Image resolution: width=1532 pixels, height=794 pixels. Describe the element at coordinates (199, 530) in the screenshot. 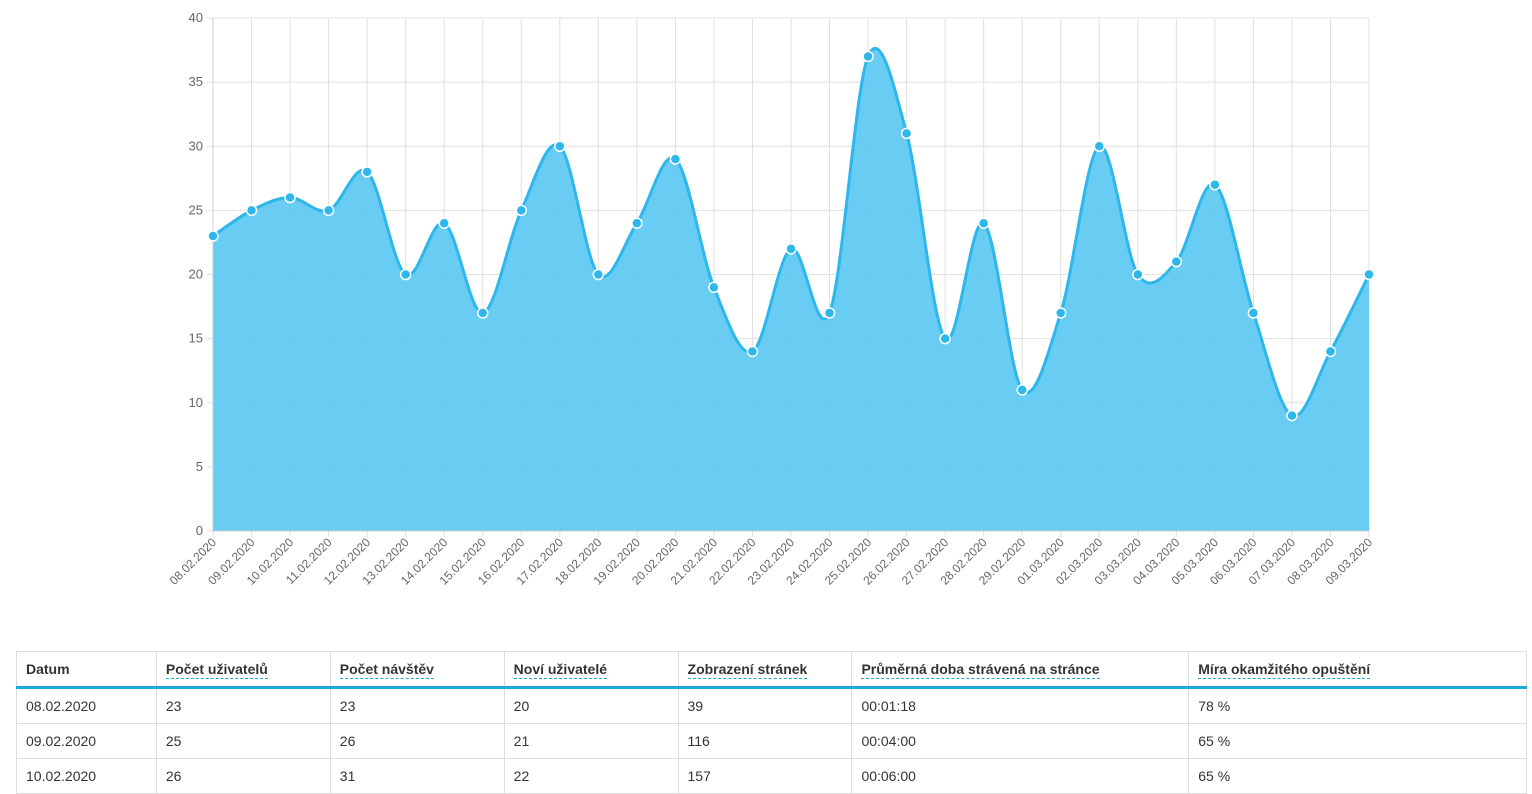

I see `y-tick-label: 0` at that location.